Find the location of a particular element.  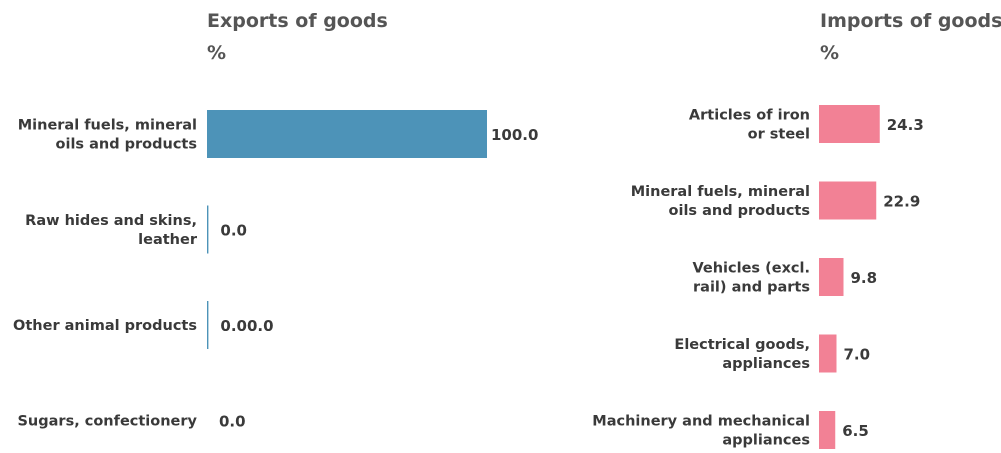

imports-value-label: 22.9 is located at coordinates (901, 202).